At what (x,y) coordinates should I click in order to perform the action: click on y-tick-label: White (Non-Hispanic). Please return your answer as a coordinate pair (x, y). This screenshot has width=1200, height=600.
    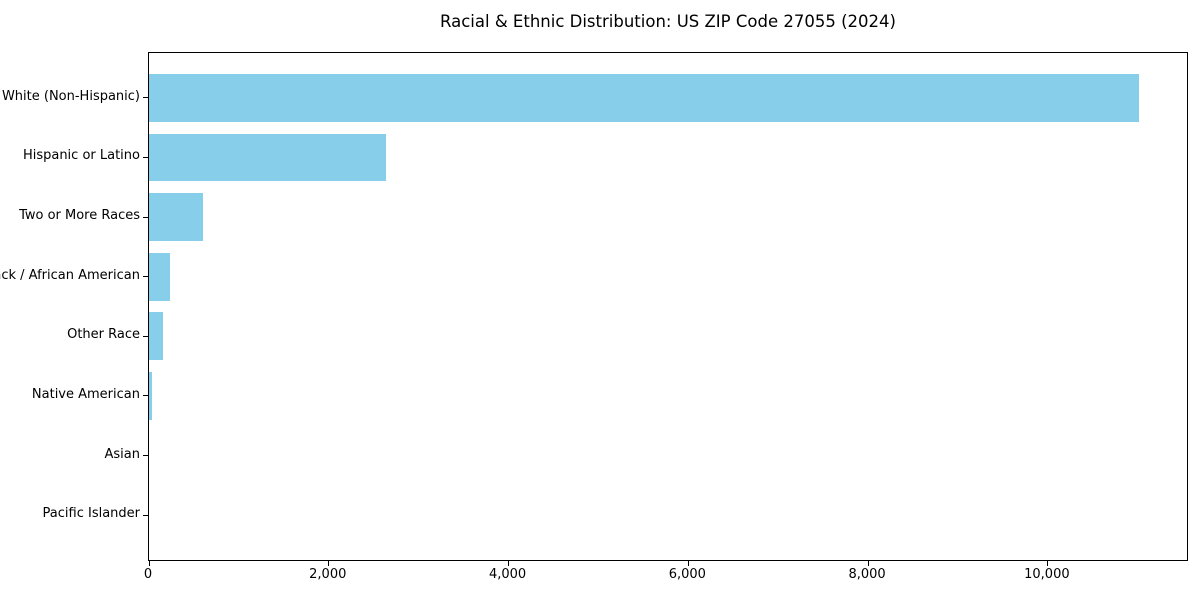
    Looking at the image, I should click on (70, 96).